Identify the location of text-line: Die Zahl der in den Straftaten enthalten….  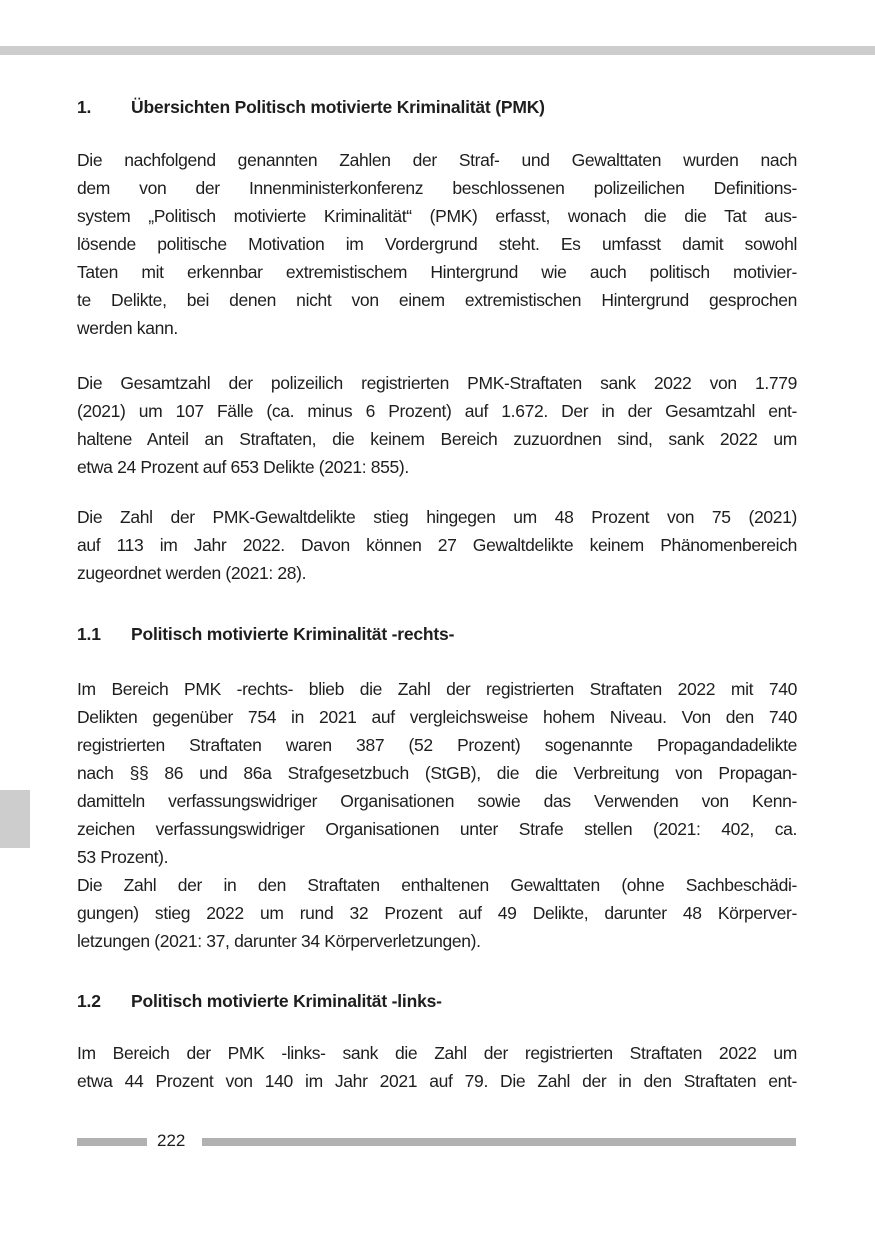
(437, 885).